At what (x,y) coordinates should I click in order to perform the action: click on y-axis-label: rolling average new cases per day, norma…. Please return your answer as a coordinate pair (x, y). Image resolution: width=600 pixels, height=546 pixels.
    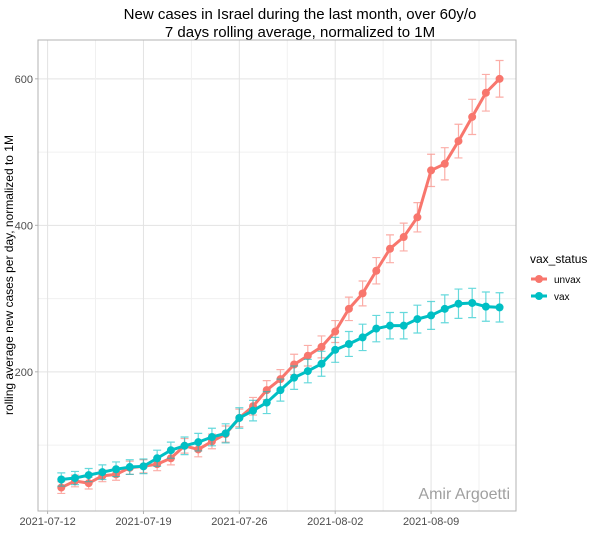
    Looking at the image, I should click on (9, 275).